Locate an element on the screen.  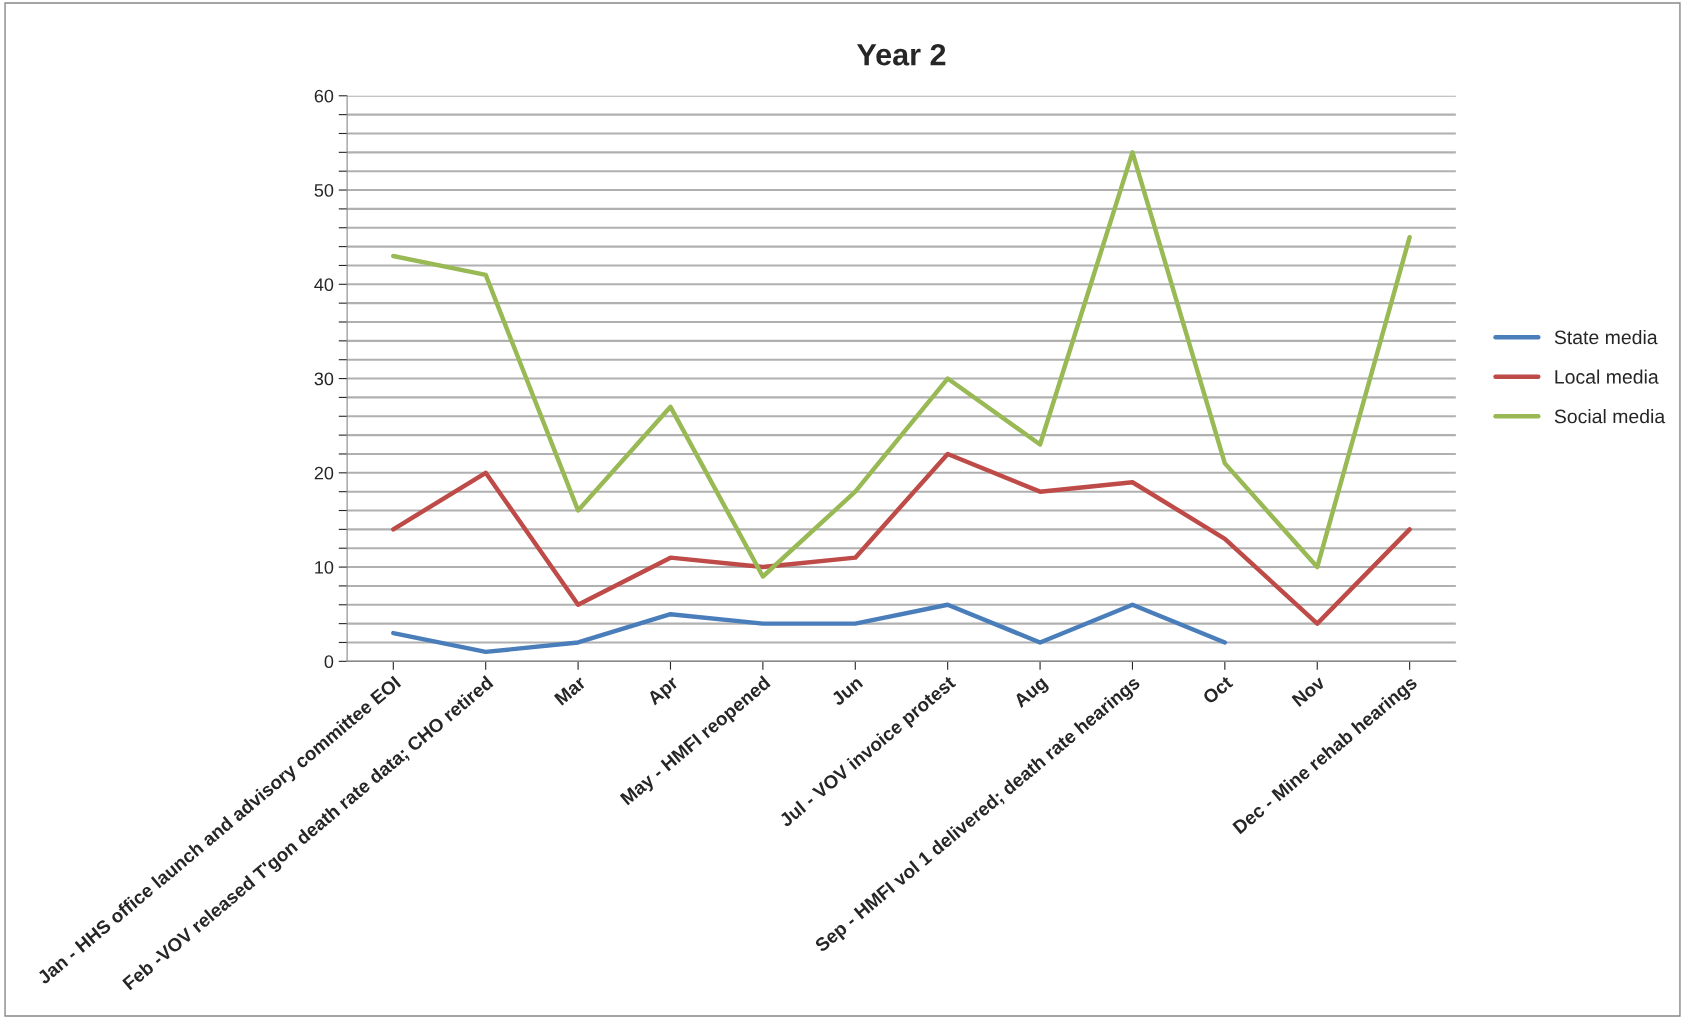
y-tick-label: 10 is located at coordinates (324, 567).